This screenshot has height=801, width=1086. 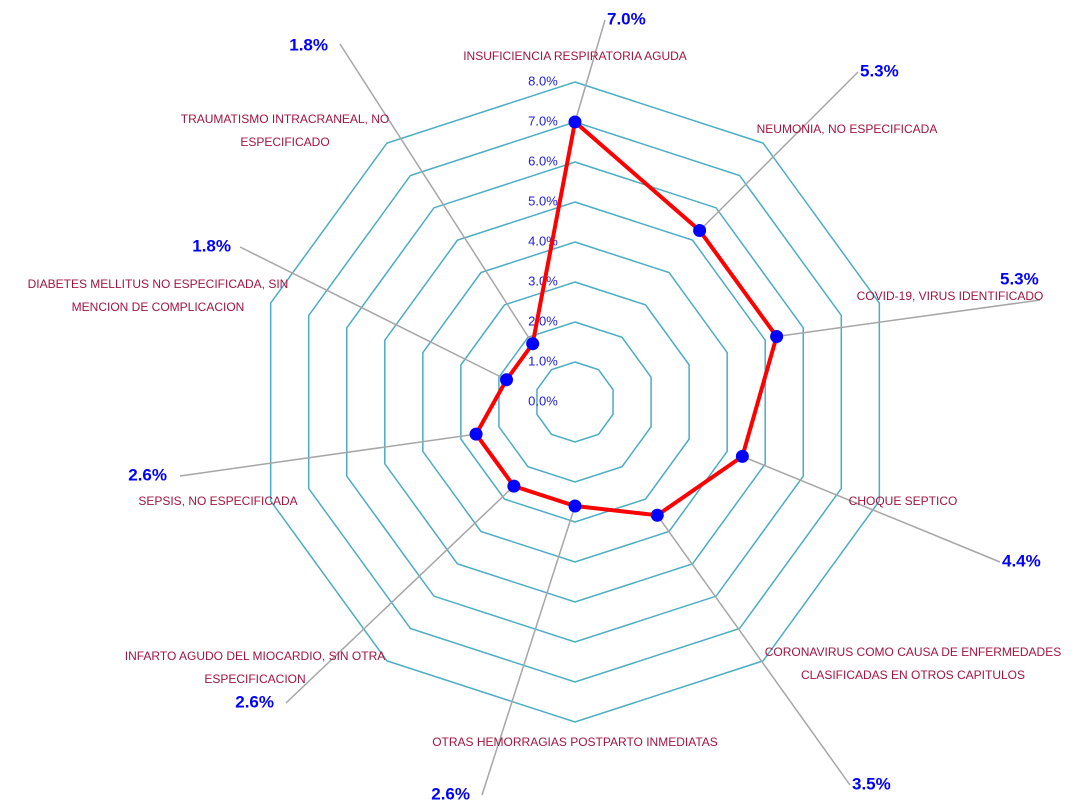 What do you see at coordinates (903, 501) in the screenshot?
I see `category-label: CHOQUE SEPTICO` at bounding box center [903, 501].